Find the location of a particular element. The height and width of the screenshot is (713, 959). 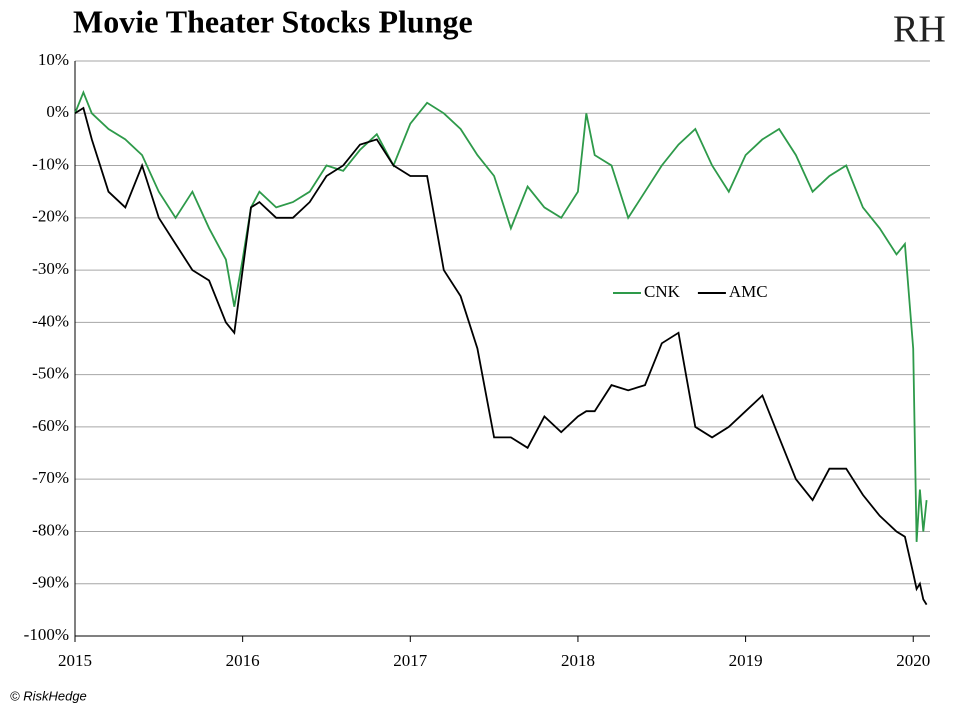

y-tick-label: -100% is located at coordinates (46, 634).